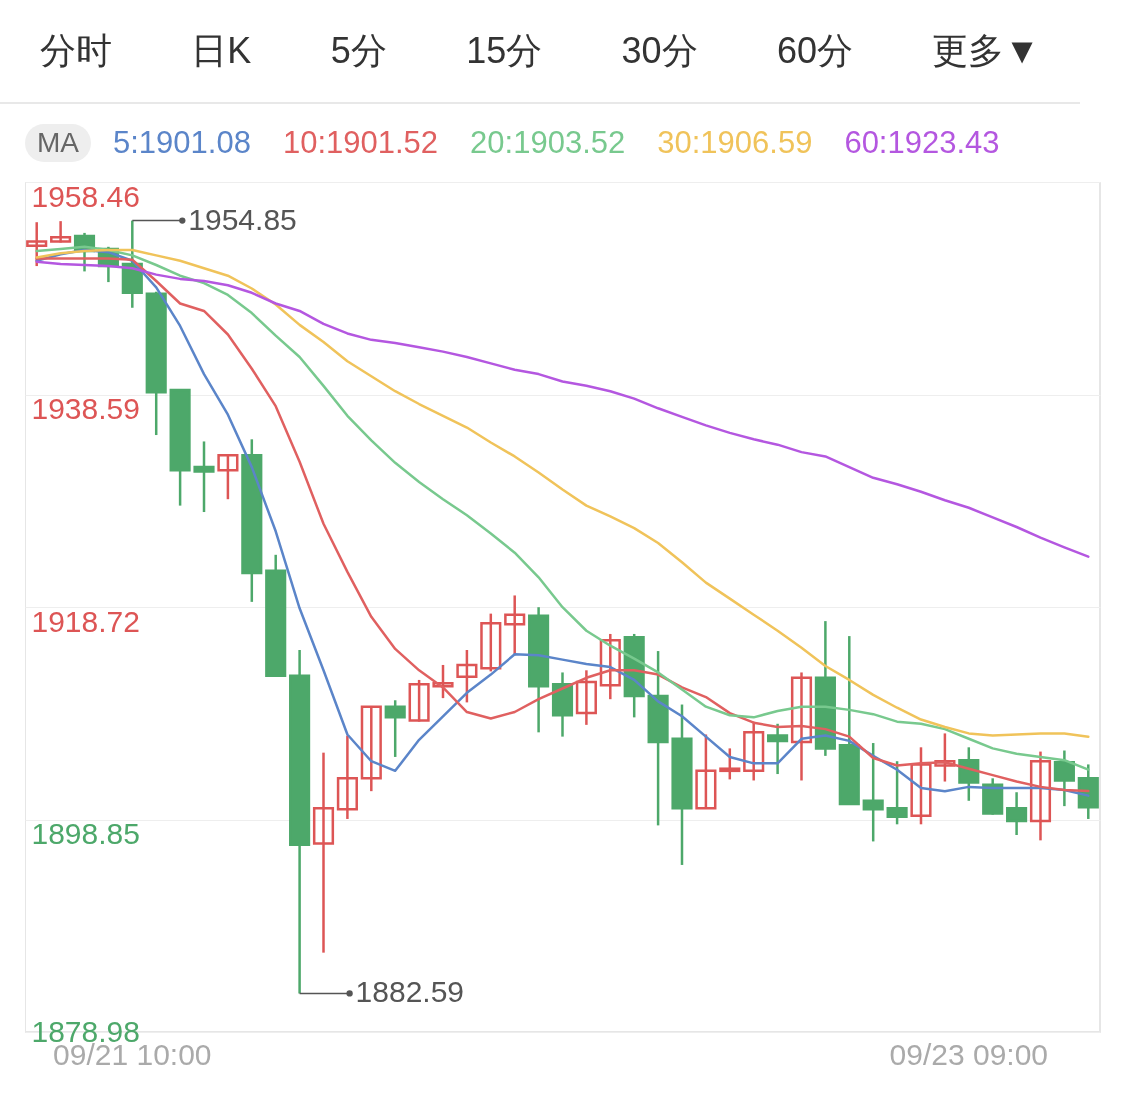  What do you see at coordinates (548, 143) in the screenshot?
I see `text: 20:1903.52` at bounding box center [548, 143].